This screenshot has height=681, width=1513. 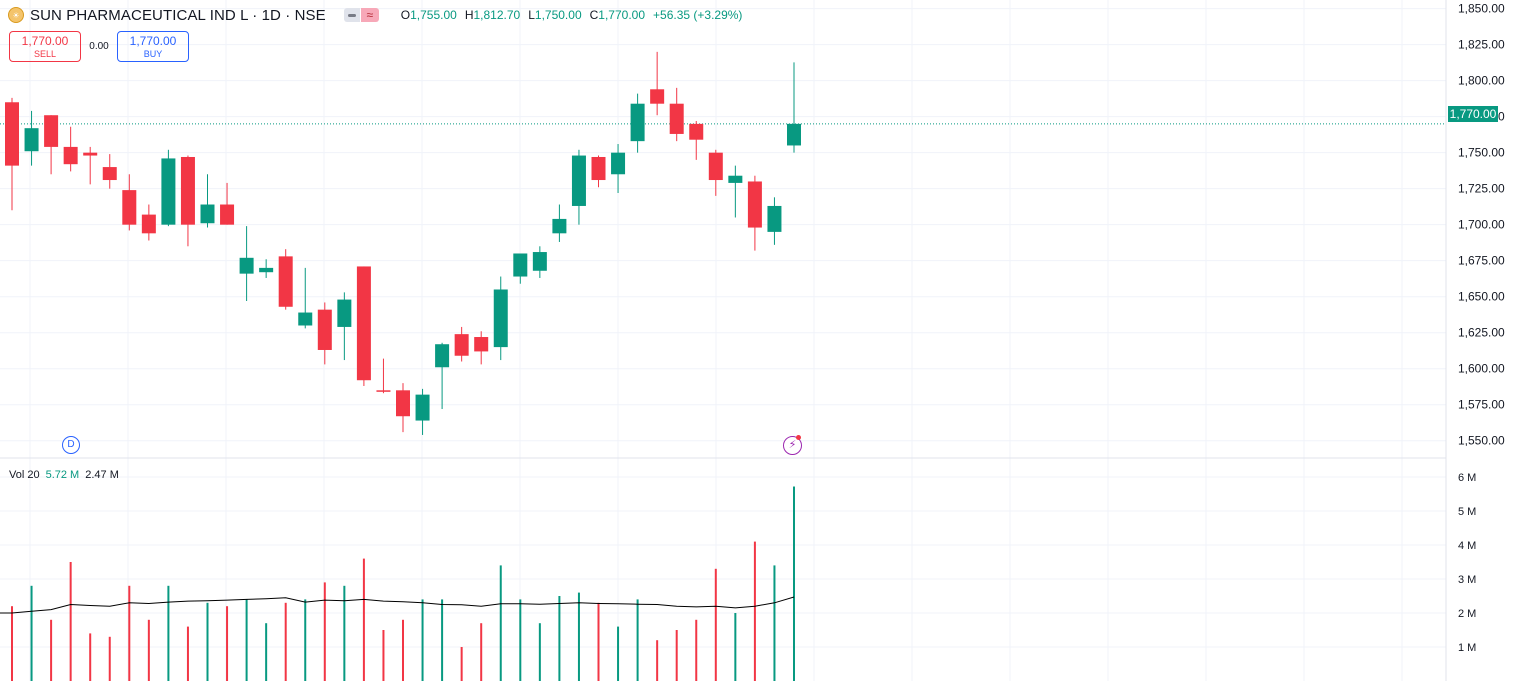 What do you see at coordinates (153, 46) in the screenshot?
I see `buy-button: 1,770.00 BUY` at bounding box center [153, 46].